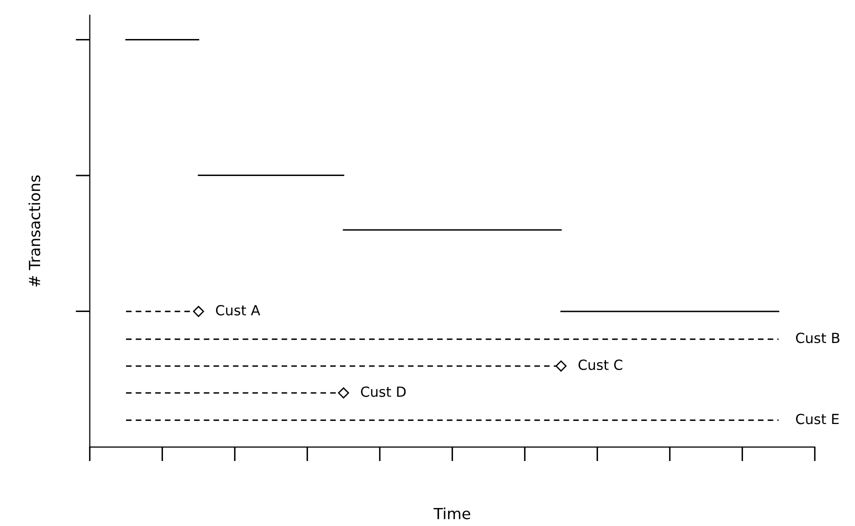 The height and width of the screenshot is (526, 855). Describe the element at coordinates (452, 514) in the screenshot. I see `x-axis-title: Time` at that location.